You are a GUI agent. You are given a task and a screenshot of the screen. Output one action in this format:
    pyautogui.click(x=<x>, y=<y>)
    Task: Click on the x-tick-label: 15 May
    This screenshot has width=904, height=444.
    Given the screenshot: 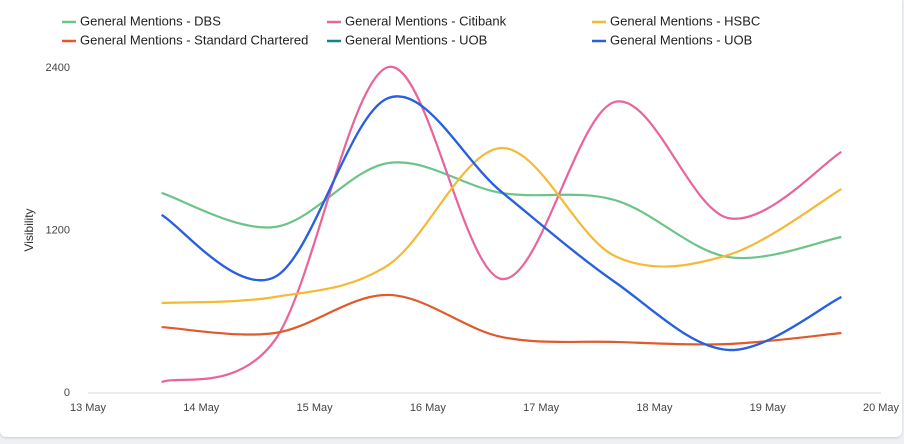 What is the action you would take?
    pyautogui.click(x=315, y=408)
    